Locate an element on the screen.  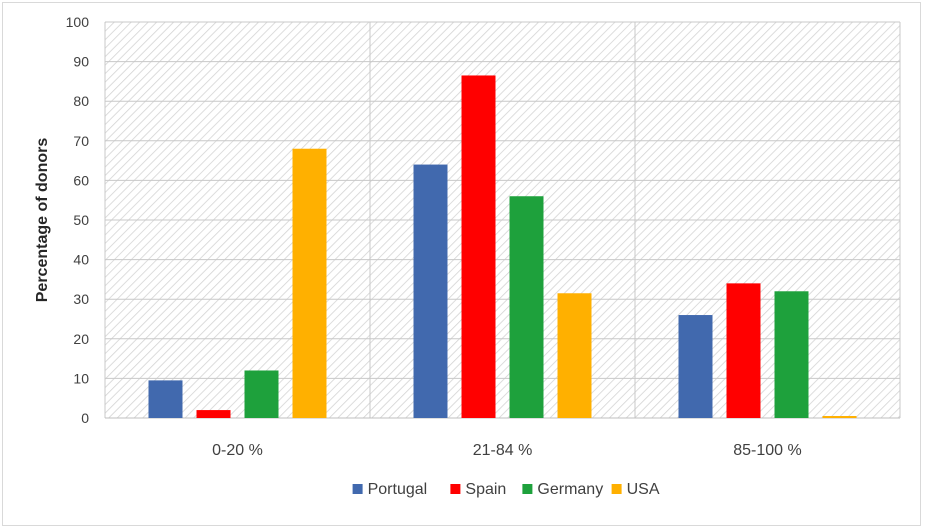
y-axis-tick-labels: 0 10 20 30 40 50 60 70 80 90 100 is located at coordinates (78, 220).